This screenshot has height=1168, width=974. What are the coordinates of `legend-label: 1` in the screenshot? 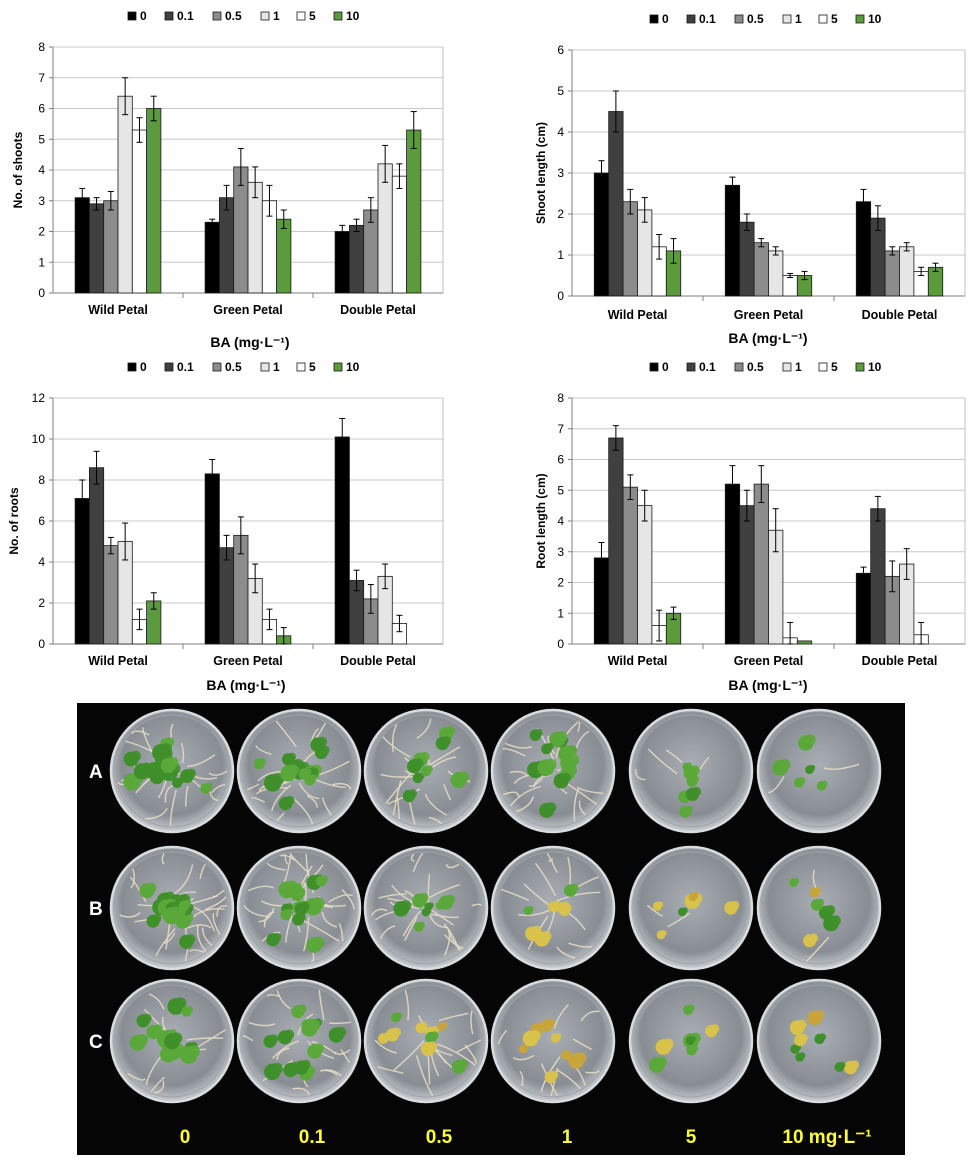 It's located at (276, 367).